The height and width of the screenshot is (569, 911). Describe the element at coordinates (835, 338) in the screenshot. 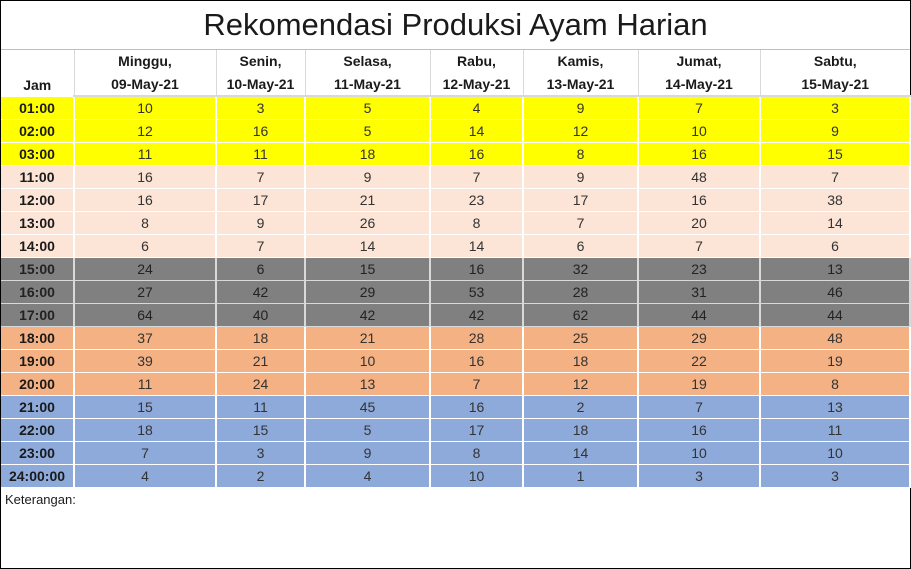

I see `value-cell: 48` at that location.